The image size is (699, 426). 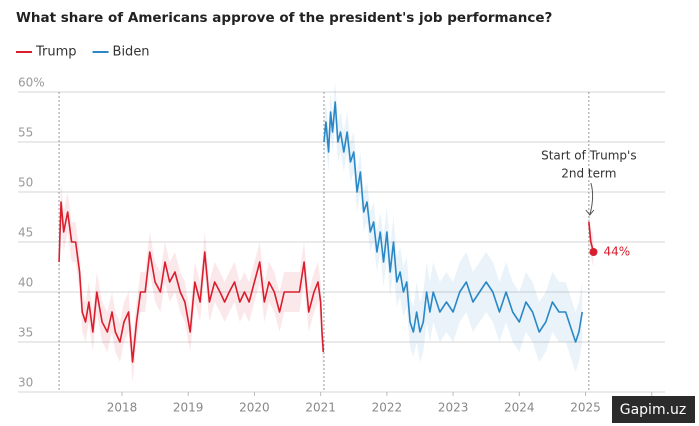 I want to click on end-point, so click(x=593, y=252).